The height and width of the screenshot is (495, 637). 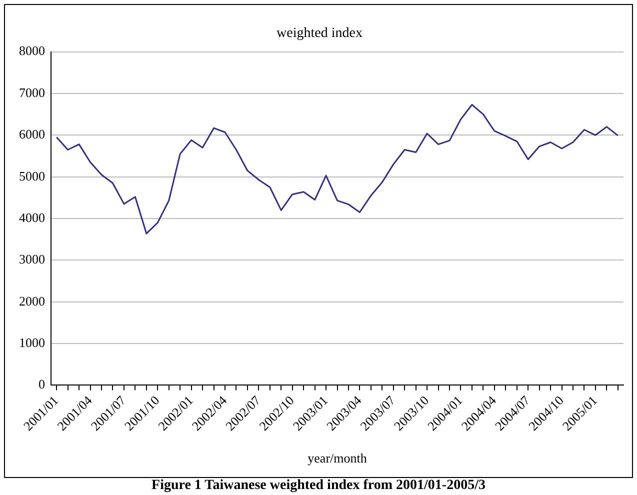 I want to click on y-tick-label: 8000, so click(x=32, y=50).